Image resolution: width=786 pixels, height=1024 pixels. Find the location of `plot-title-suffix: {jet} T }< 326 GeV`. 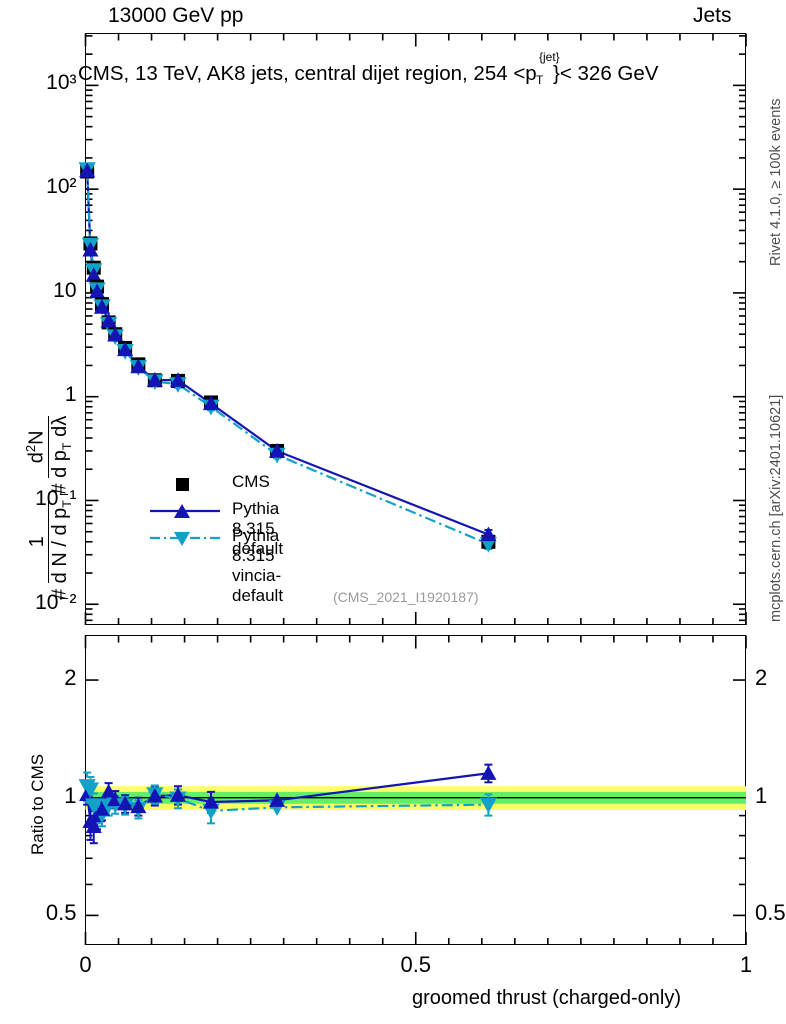

plot-title-suffix: {jet} T }< 326 GeV is located at coordinates (597, 68).